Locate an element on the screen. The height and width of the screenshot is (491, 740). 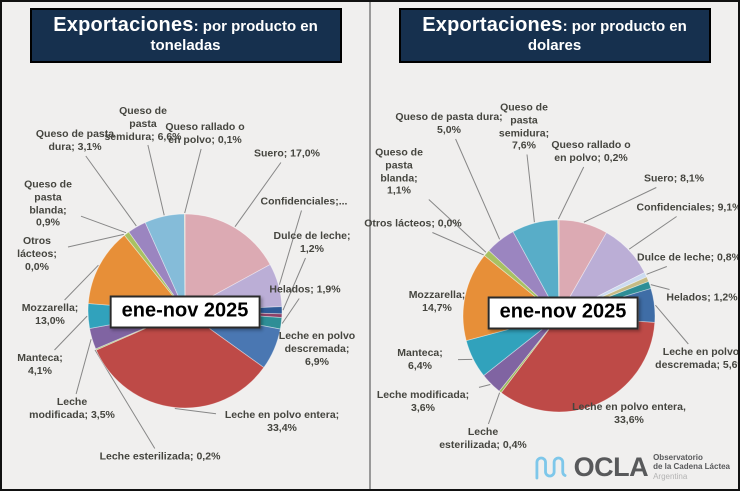
ocla-wave-icon is located at coordinates (551, 468).